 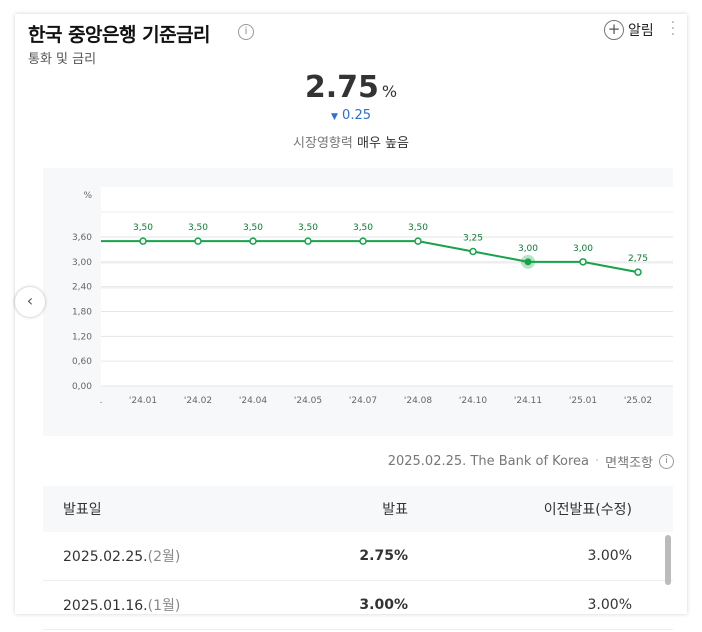 I want to click on y-tick-label: 0,60, so click(x=82, y=362).